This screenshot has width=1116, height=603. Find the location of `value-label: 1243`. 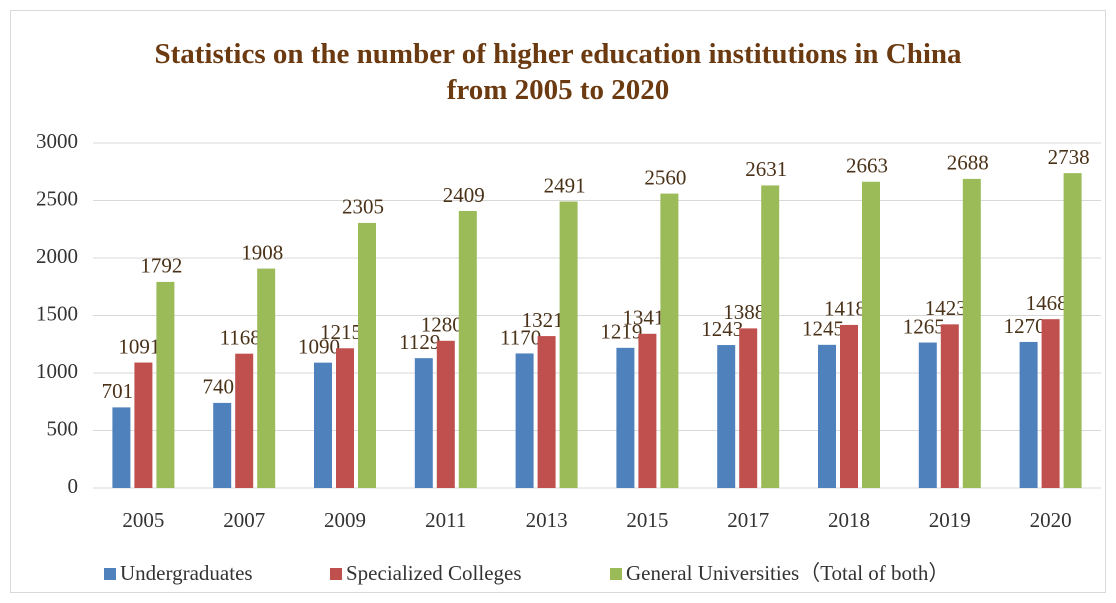

value-label: 1243 is located at coordinates (722, 329).